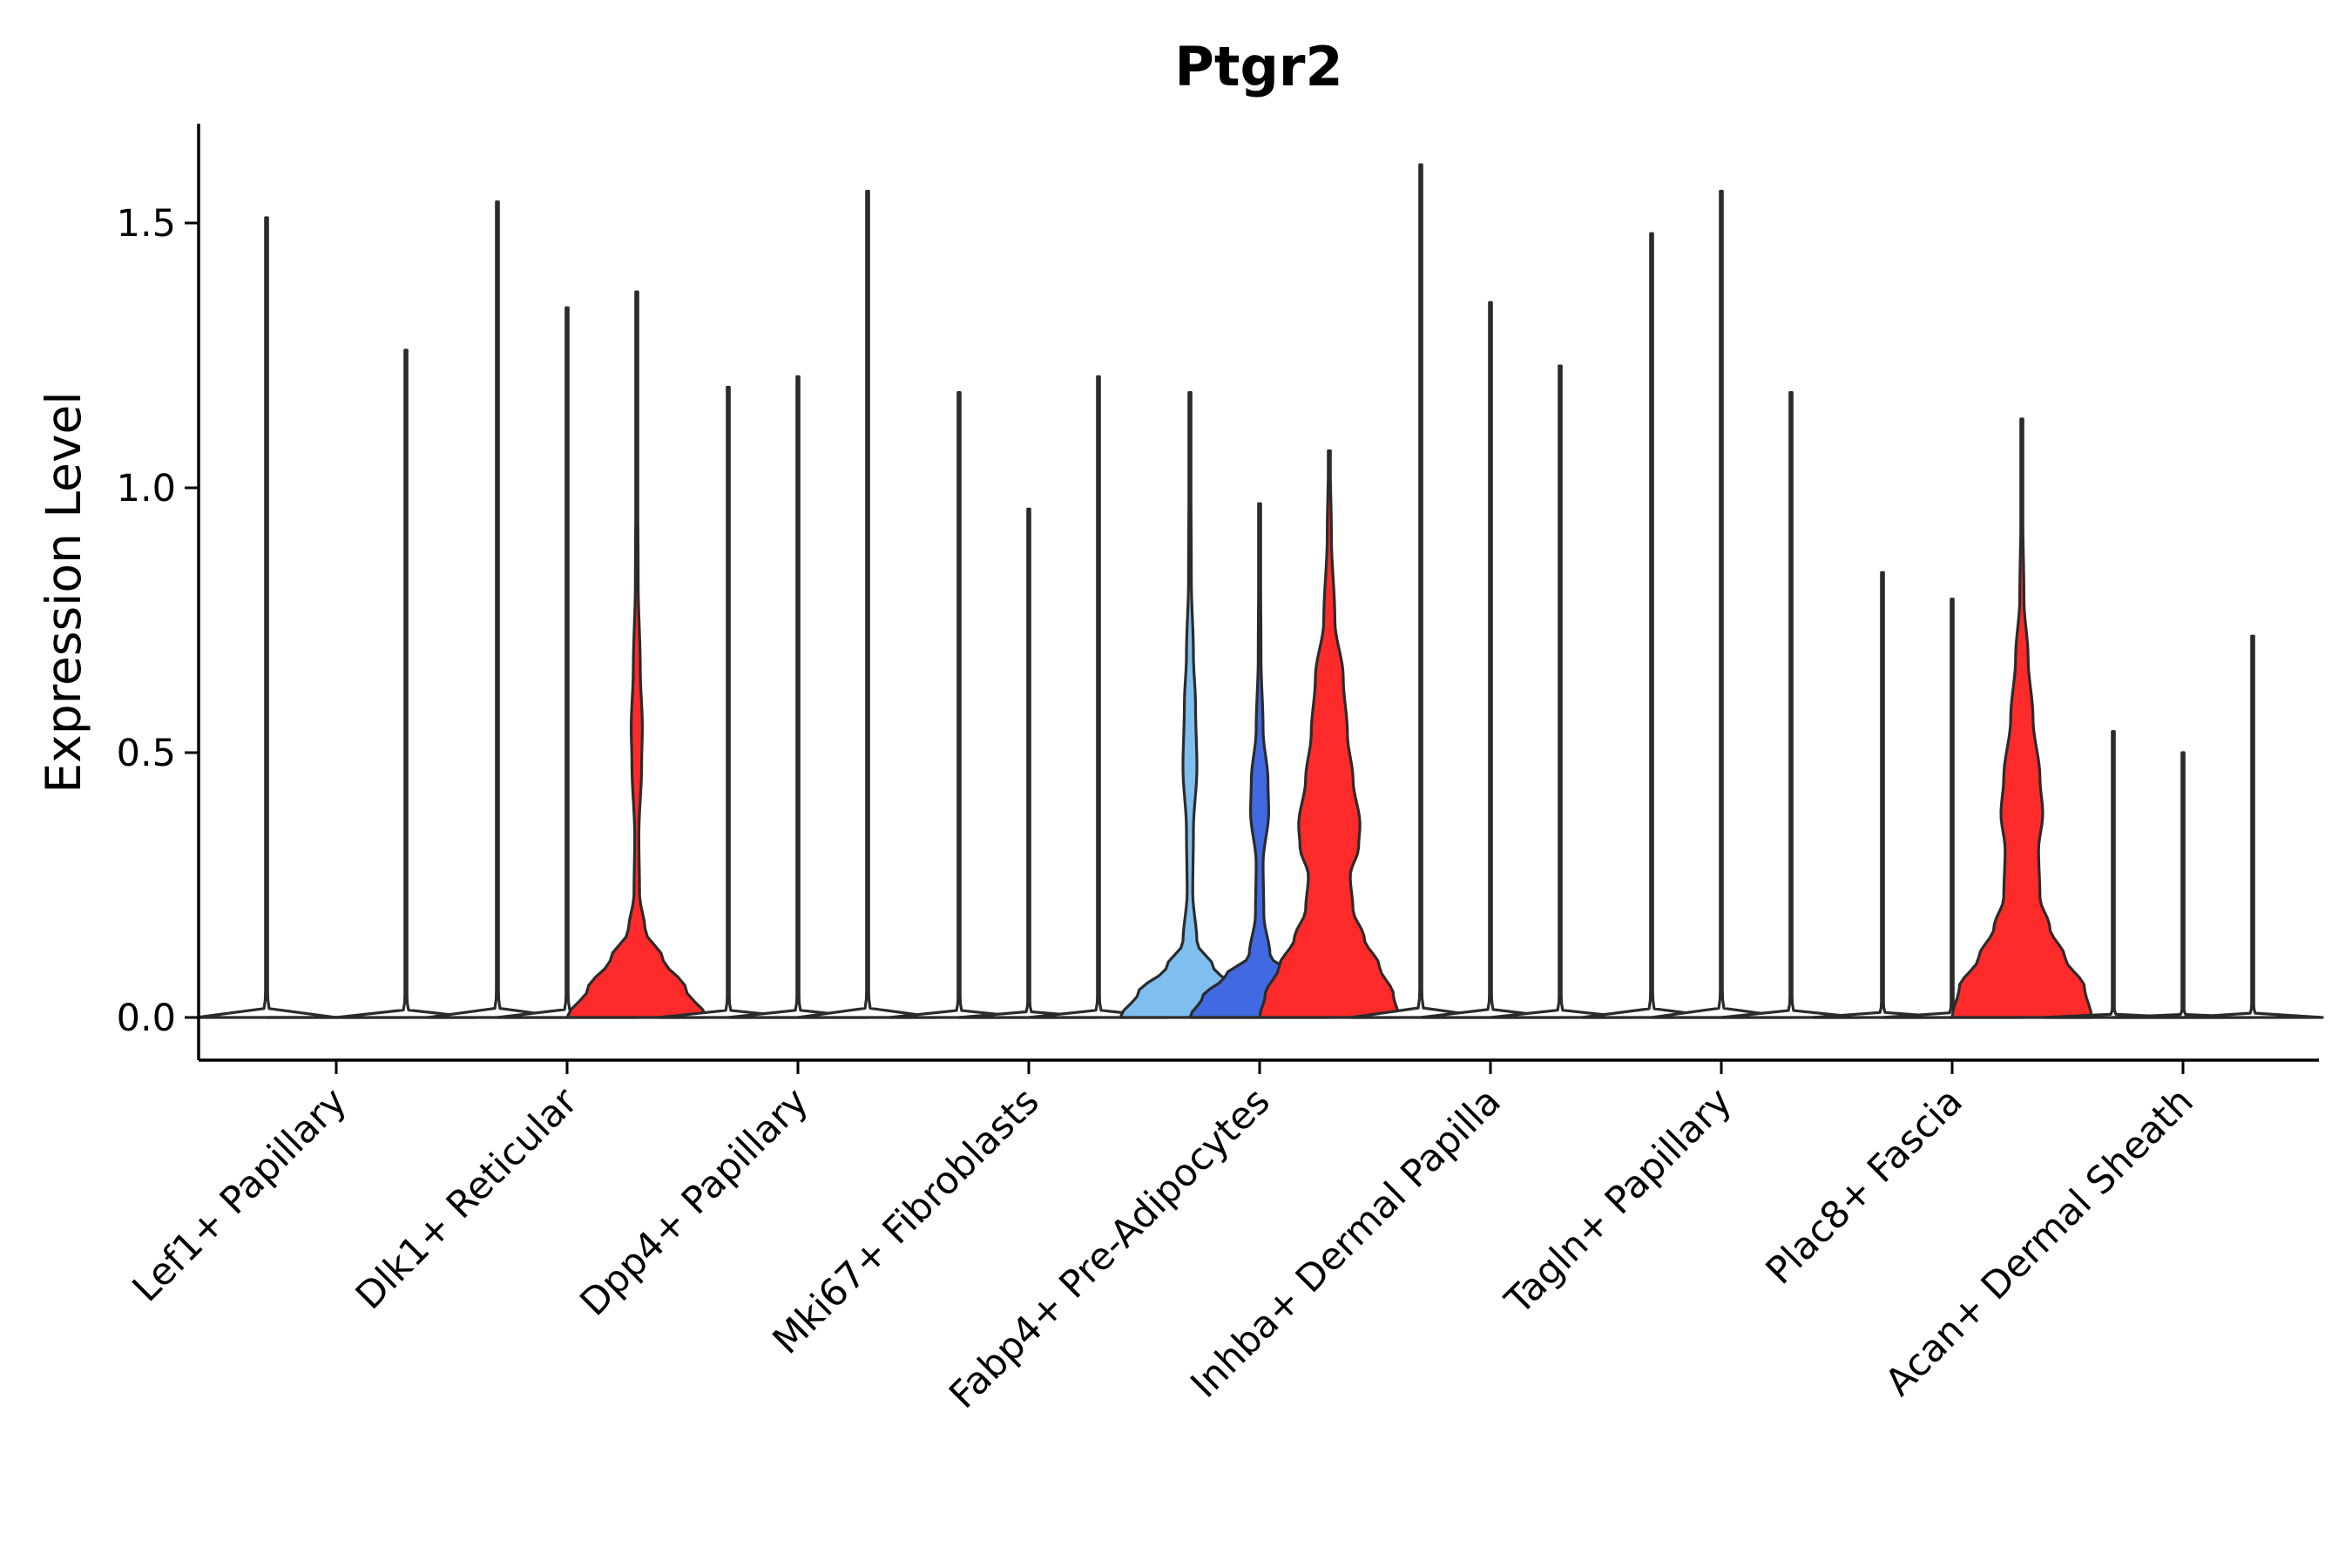 The width and height of the screenshot is (2352, 1568). Describe the element at coordinates (240, 1194) in the screenshot. I see `x-tick-label: Lef1+ Papillary` at that location.